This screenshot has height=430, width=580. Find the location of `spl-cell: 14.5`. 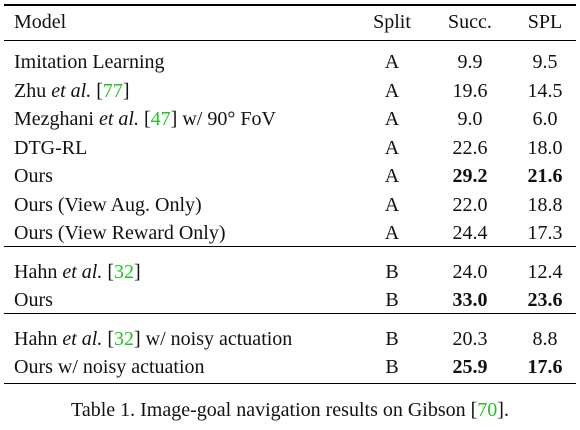

spl-cell: 14.5 is located at coordinates (545, 90).